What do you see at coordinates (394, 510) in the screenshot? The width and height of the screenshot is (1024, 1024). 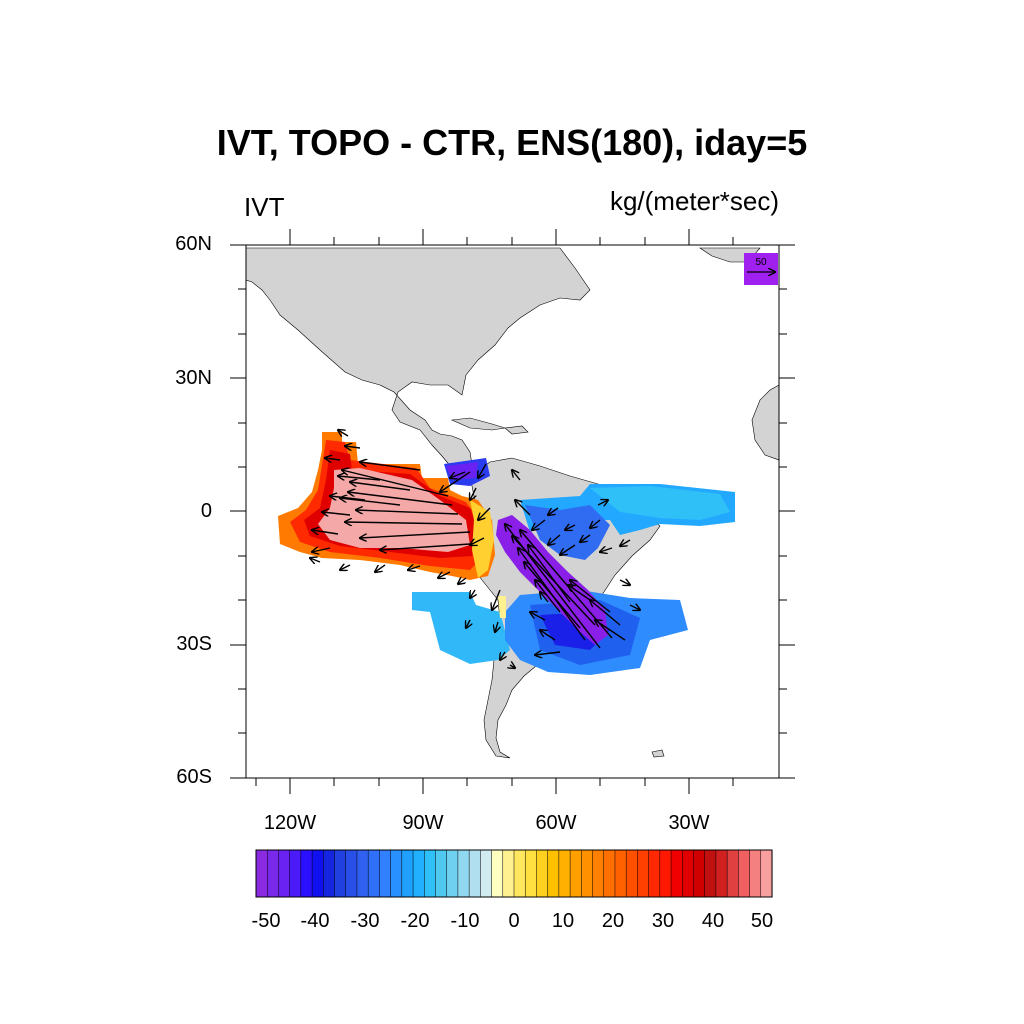 I see `pacific-warm-core` at bounding box center [394, 510].